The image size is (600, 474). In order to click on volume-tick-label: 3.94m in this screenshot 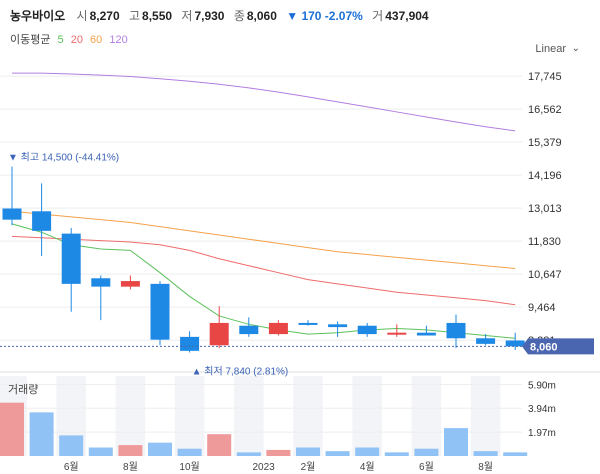, I will do `click(542, 409)`.